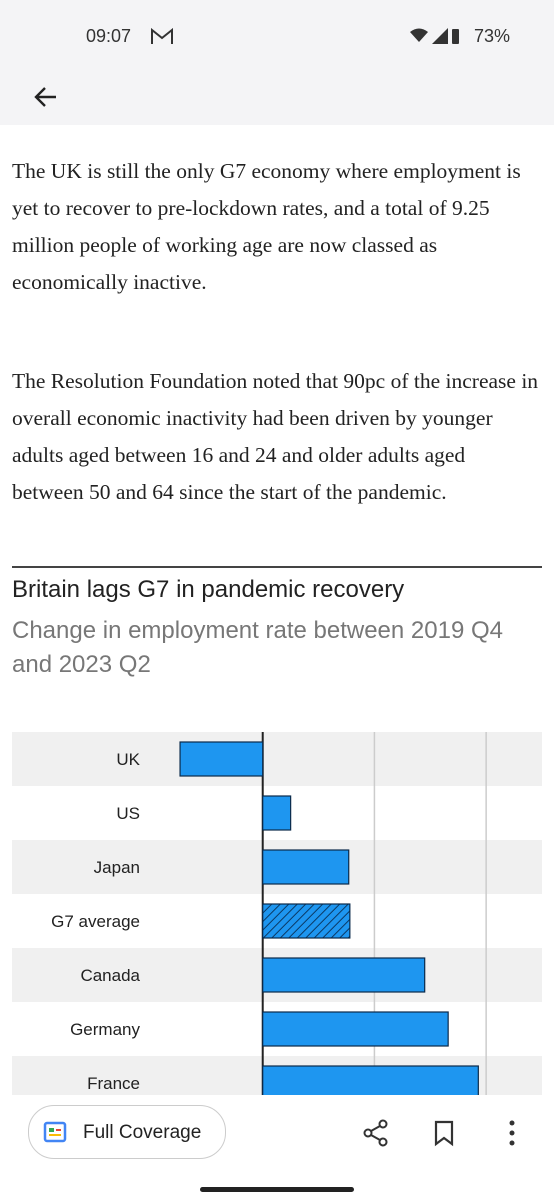 Image resolution: width=554 pixels, height=1200 pixels. Describe the element at coordinates (128, 813) in the screenshot. I see `category-label: US` at that location.